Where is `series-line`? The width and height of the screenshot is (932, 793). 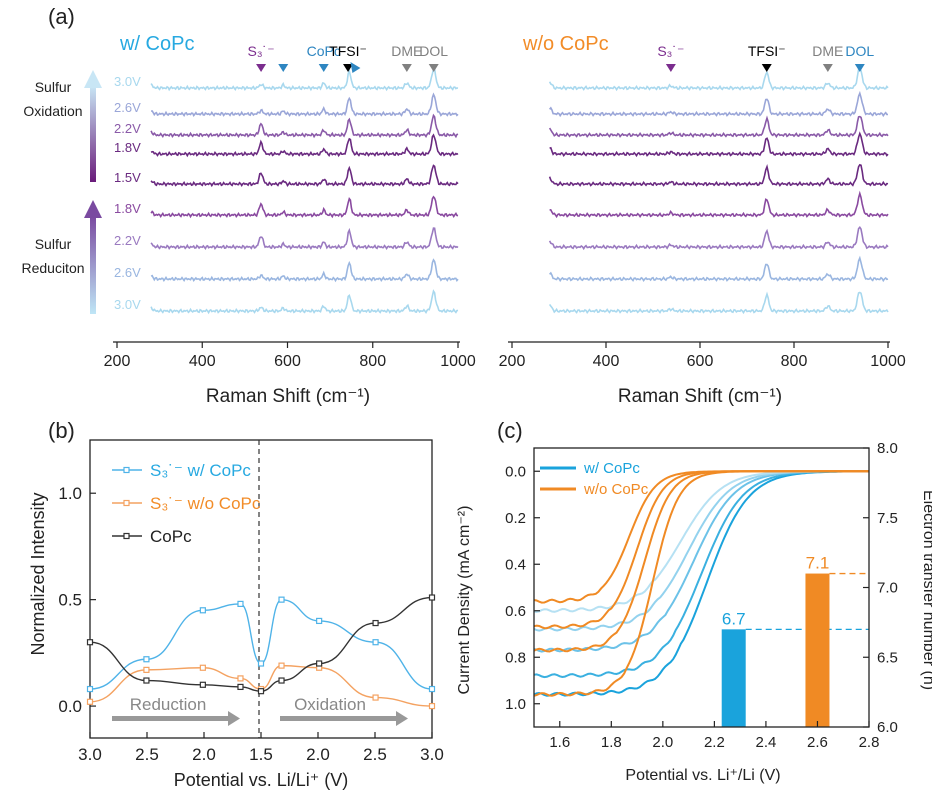 series-line is located at coordinates (261, 644).